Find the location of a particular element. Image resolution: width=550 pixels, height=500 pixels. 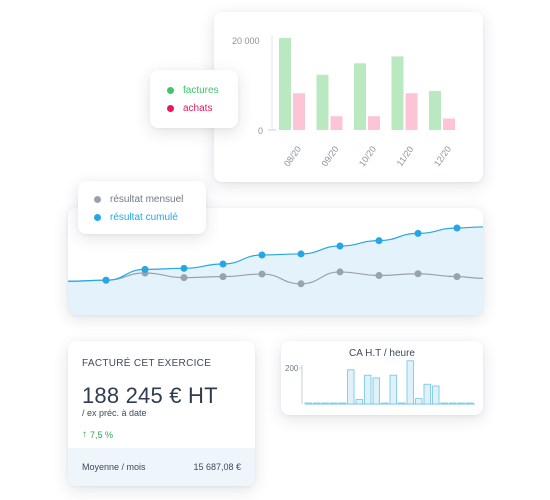

hist-chart-card: CA H.T / heure 200 is located at coordinates (382, 378).